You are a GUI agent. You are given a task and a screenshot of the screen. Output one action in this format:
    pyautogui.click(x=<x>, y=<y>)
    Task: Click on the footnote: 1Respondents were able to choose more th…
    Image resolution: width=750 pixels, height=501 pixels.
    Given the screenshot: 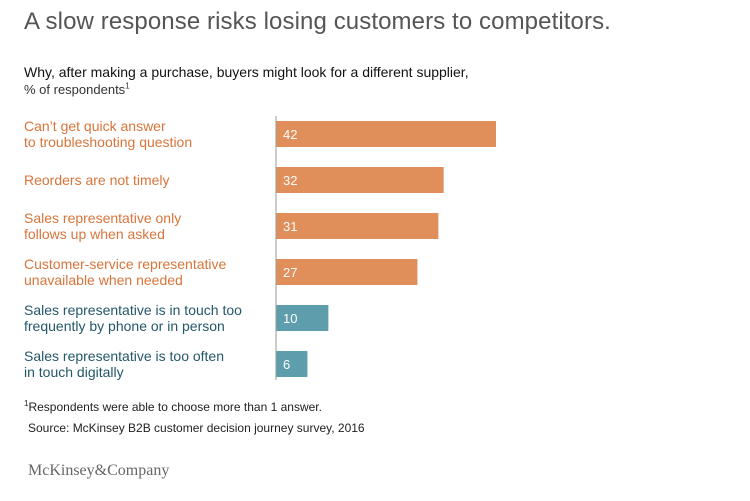 What is the action you would take?
    pyautogui.click(x=173, y=407)
    